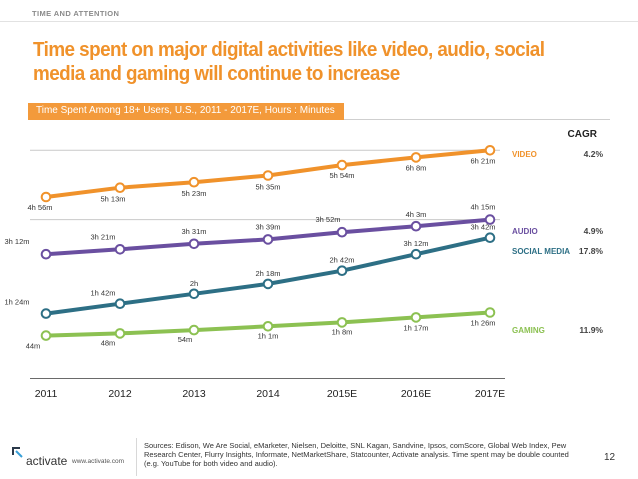  Describe the element at coordinates (98, 461) in the screenshot. I see `brand-url: www.activate.com` at that location.